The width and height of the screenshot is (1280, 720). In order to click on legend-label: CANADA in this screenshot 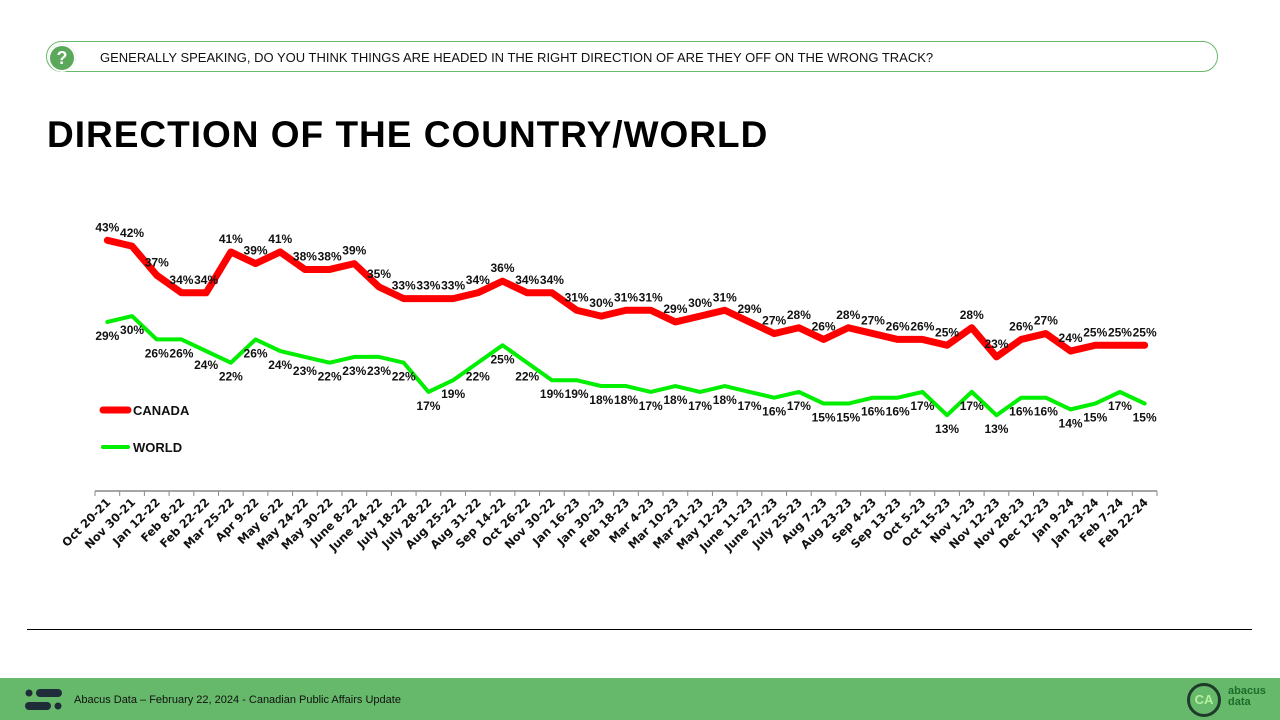, I will do `click(161, 410)`.